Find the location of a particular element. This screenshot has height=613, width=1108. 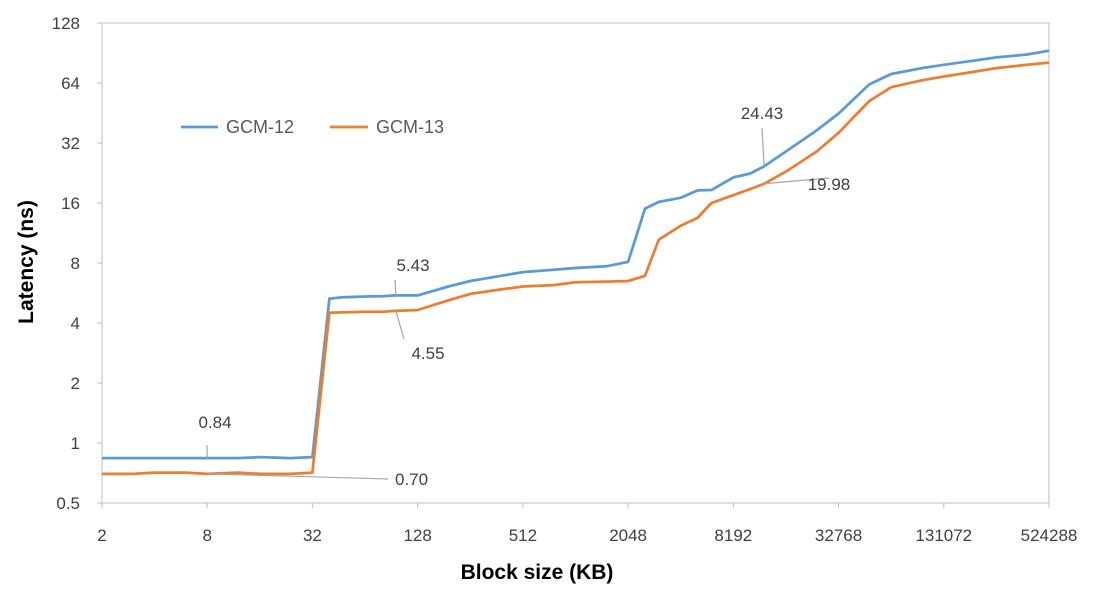

y-tick-label: 128 is located at coordinates (66, 23).